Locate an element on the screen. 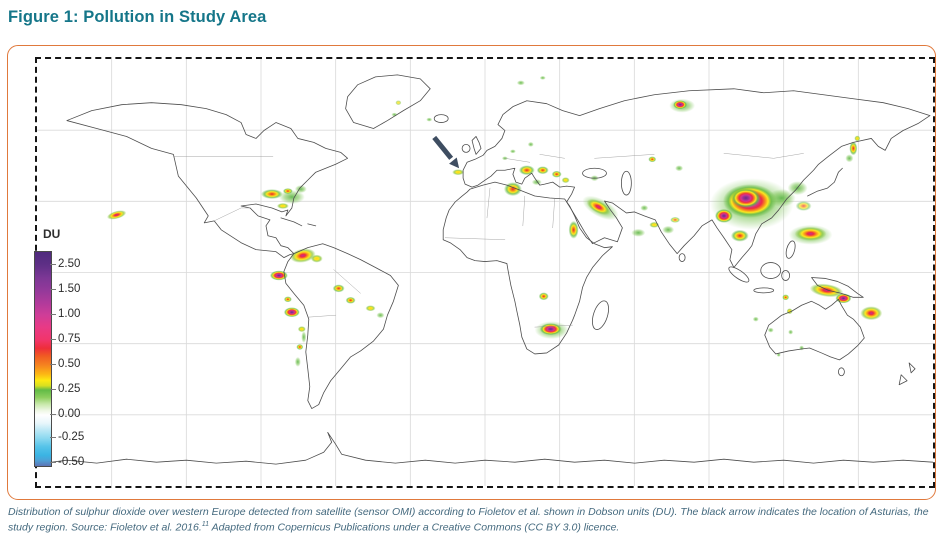  asturias-arrow-icon is located at coordinates (446, 152).